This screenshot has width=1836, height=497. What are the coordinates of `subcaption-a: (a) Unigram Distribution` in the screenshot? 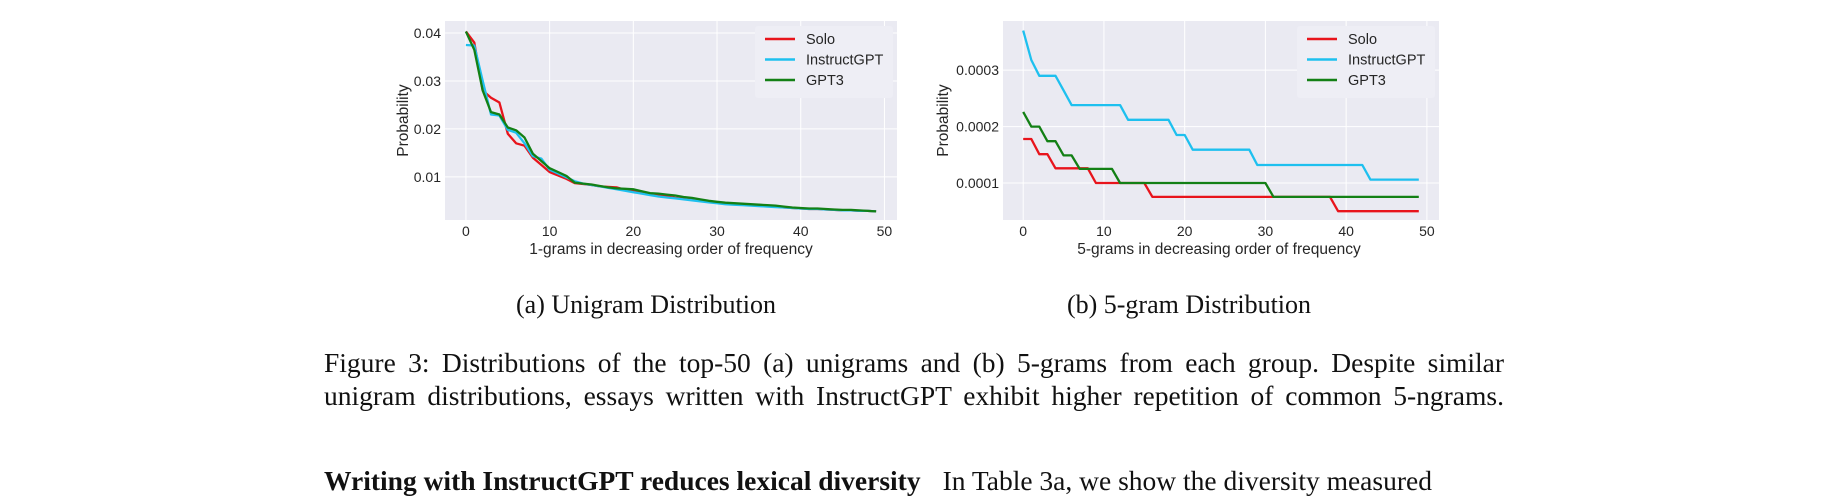 It's located at (646, 304).